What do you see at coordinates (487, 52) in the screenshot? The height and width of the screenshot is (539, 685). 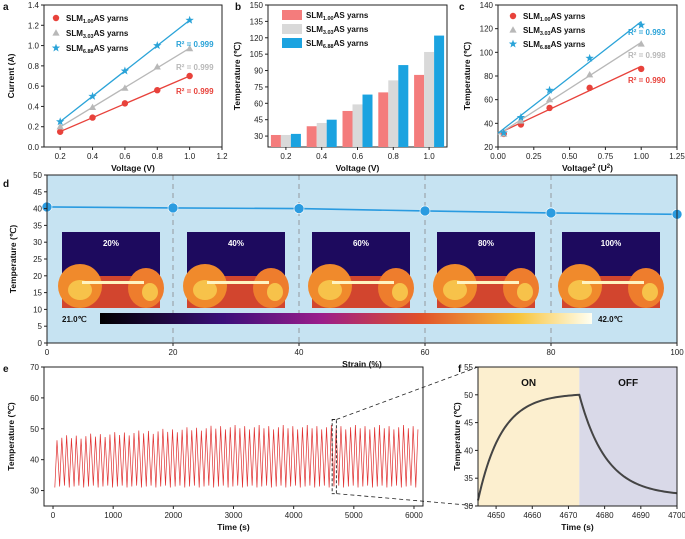 I see `c-y-tick-label: 100` at bounding box center [487, 52].